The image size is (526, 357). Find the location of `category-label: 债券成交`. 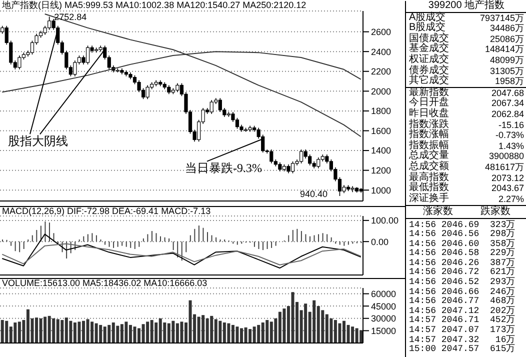

category-label: 债券成交 is located at coordinates (429, 70).